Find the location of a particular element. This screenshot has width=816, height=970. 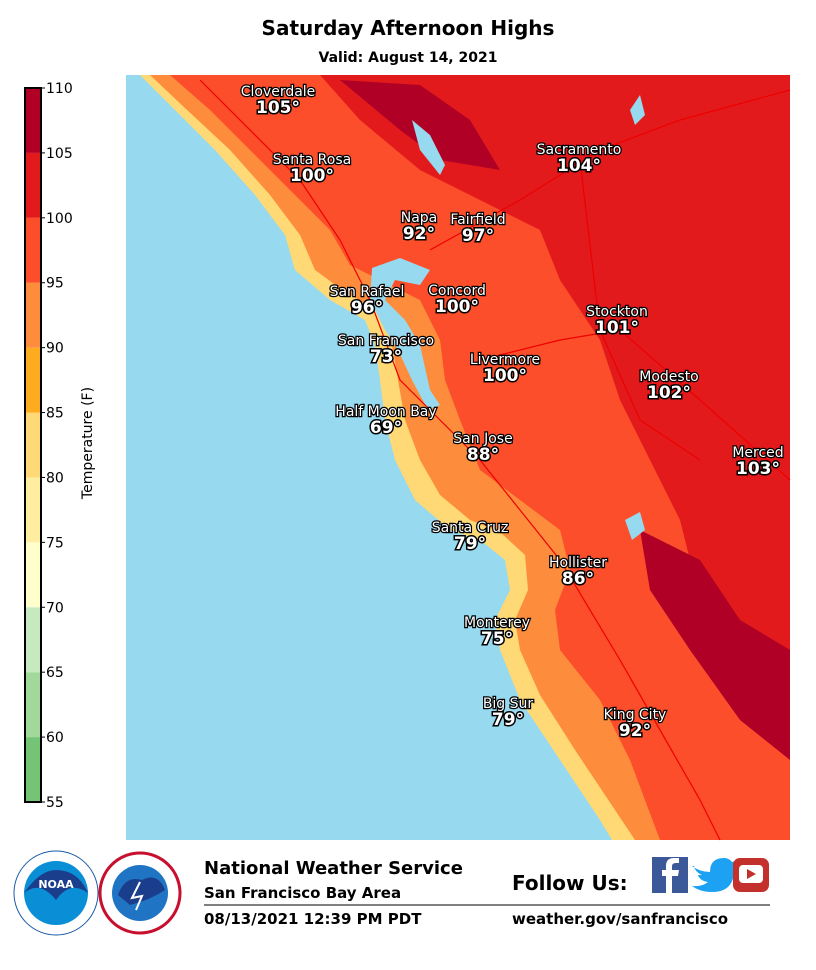

nws-logo is located at coordinates (140, 893).